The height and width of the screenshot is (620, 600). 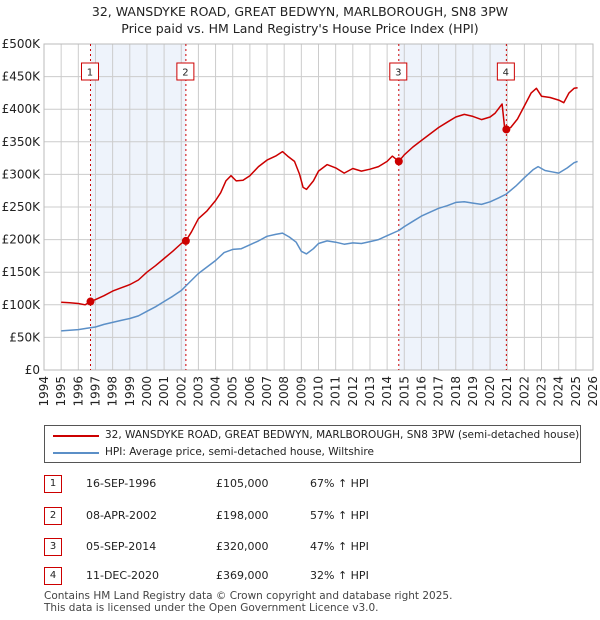 What do you see at coordinates (44, 391) in the screenshot?
I see `x-tick-label: 1994` at bounding box center [44, 391].